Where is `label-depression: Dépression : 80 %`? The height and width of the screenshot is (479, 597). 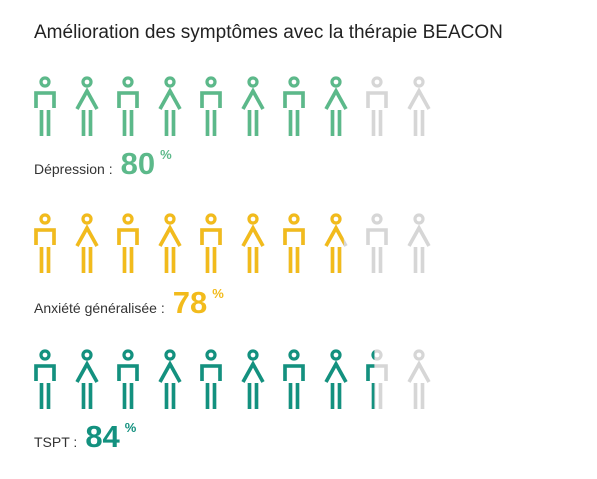
label-depression: Dépression : 80 % is located at coordinates (103, 164).